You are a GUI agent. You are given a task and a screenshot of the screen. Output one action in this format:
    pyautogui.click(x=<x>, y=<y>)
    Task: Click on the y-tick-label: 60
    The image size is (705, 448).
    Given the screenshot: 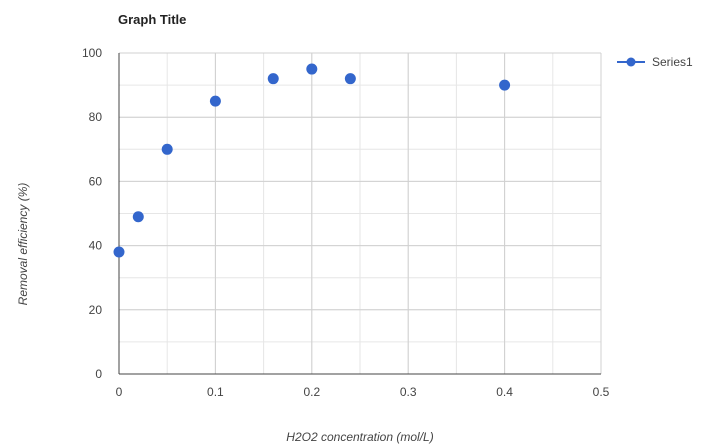 What is the action you would take?
    pyautogui.click(x=96, y=181)
    